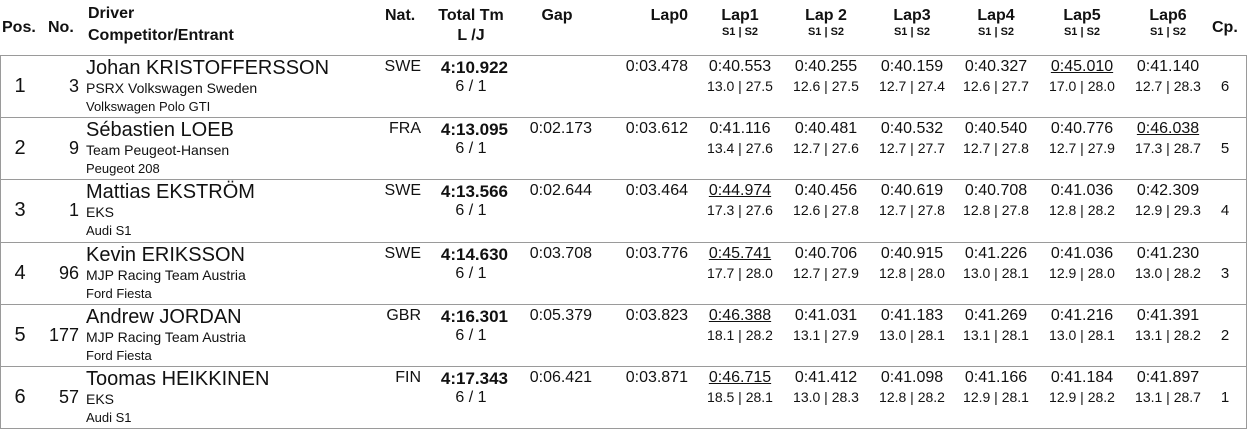  I want to click on header-entrant: Competitor/Entrant, so click(161, 35).